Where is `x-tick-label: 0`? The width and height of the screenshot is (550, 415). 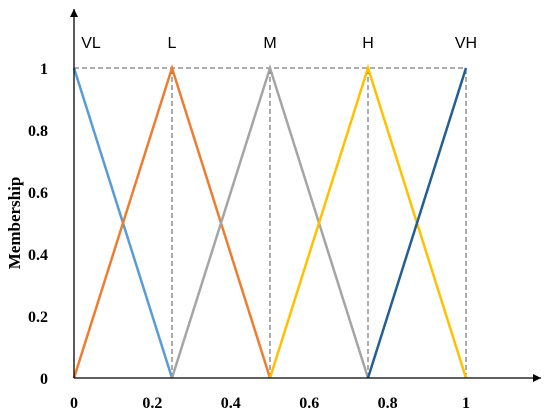
x-tick-label: 0 is located at coordinates (74, 403).